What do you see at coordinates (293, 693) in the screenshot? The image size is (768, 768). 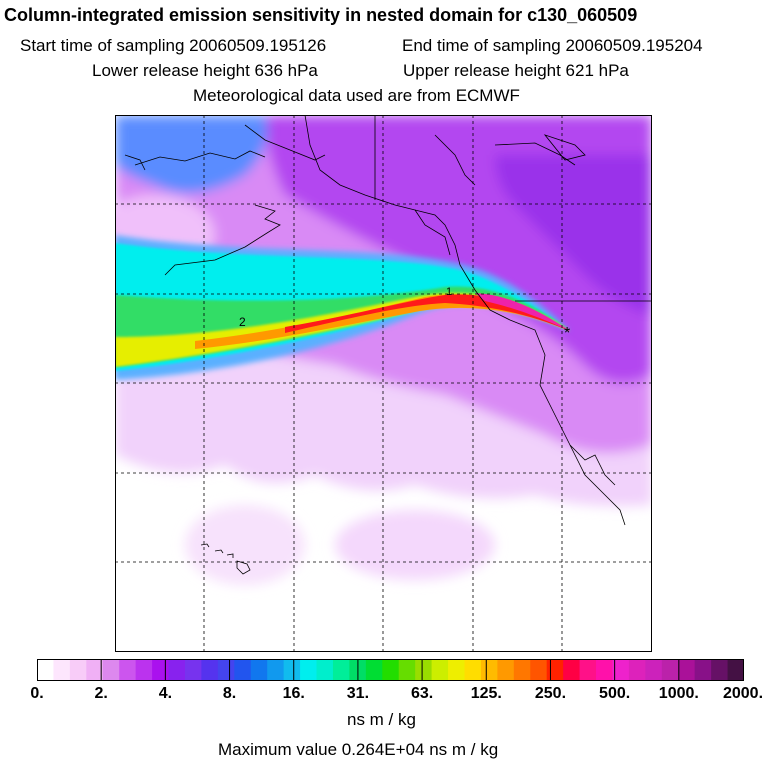 I see `colorbar-tick-label: 16.` at bounding box center [293, 693].